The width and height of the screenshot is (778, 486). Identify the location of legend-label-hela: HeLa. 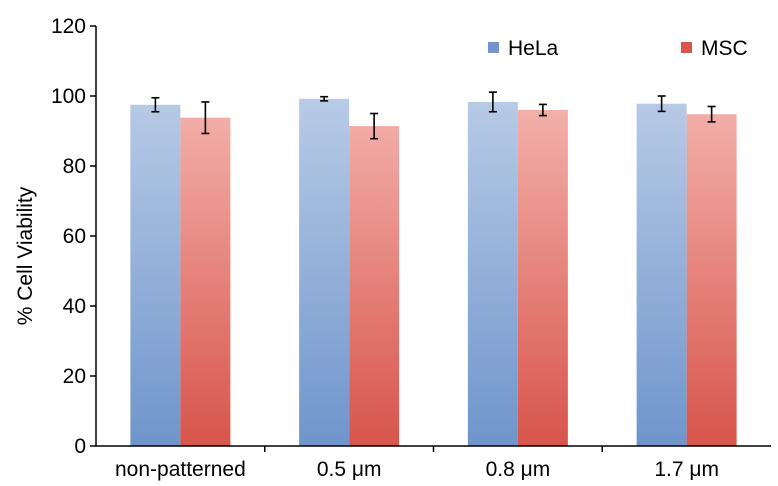
(533, 48).